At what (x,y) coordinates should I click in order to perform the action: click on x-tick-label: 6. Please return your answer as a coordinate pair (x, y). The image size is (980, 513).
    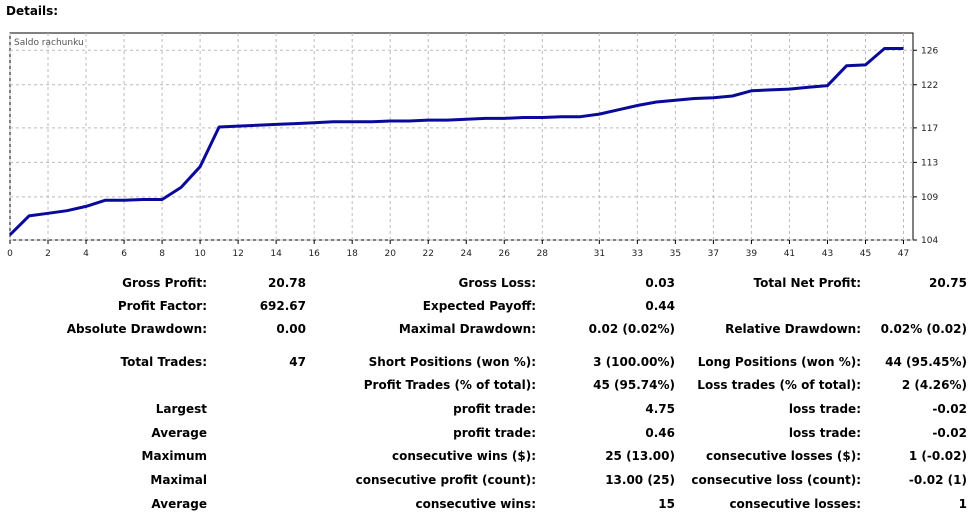
    Looking at the image, I should click on (124, 254).